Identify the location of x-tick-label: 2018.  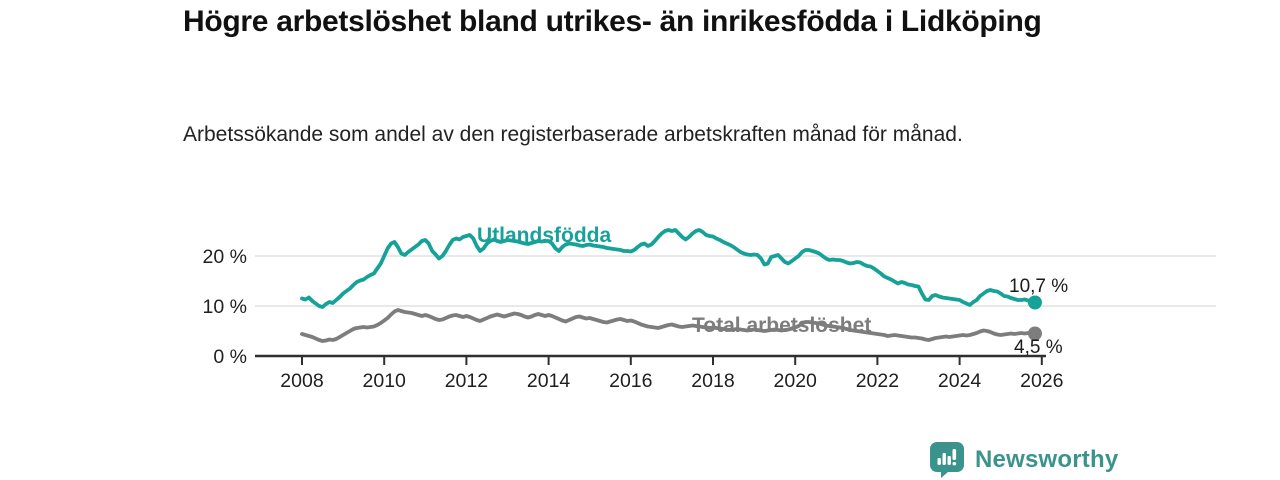
(712, 381).